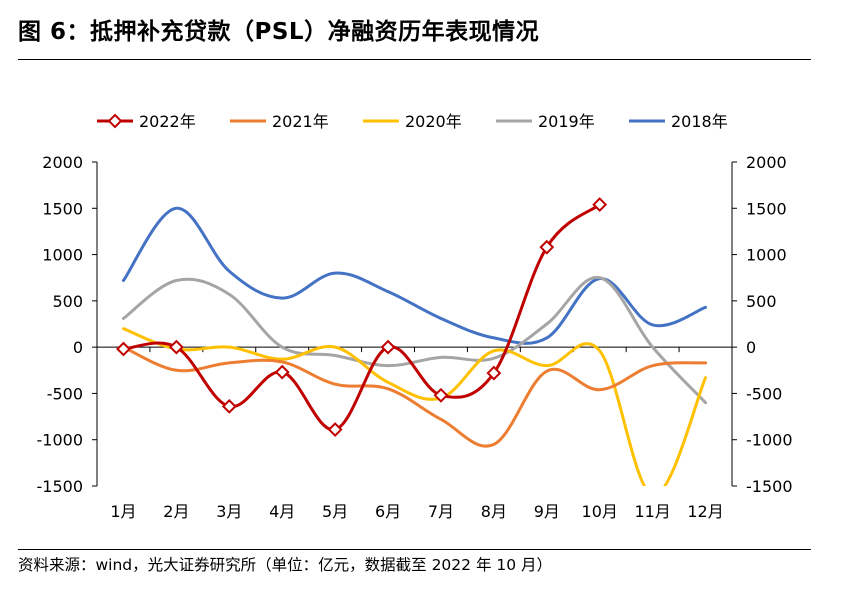 This screenshot has height=591, width=845. Describe the element at coordinates (766, 208) in the screenshot. I see `y-tick-label-right: 1500` at that location.